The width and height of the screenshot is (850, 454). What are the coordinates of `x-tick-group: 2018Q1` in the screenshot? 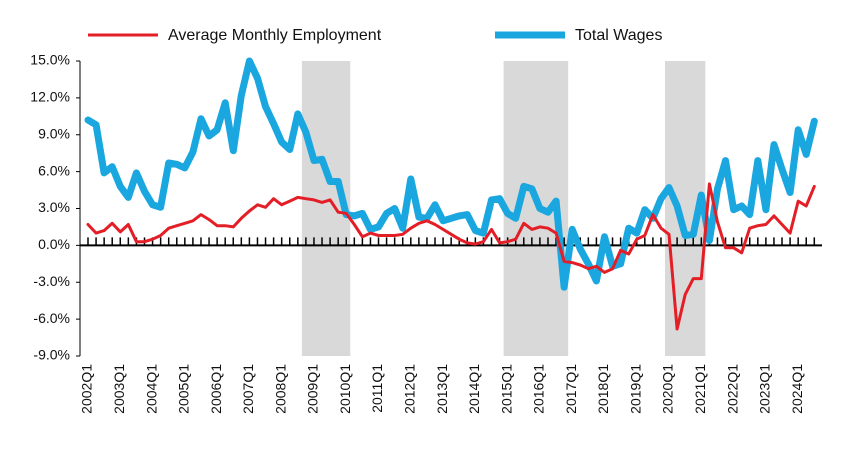 It's located at (603, 389).